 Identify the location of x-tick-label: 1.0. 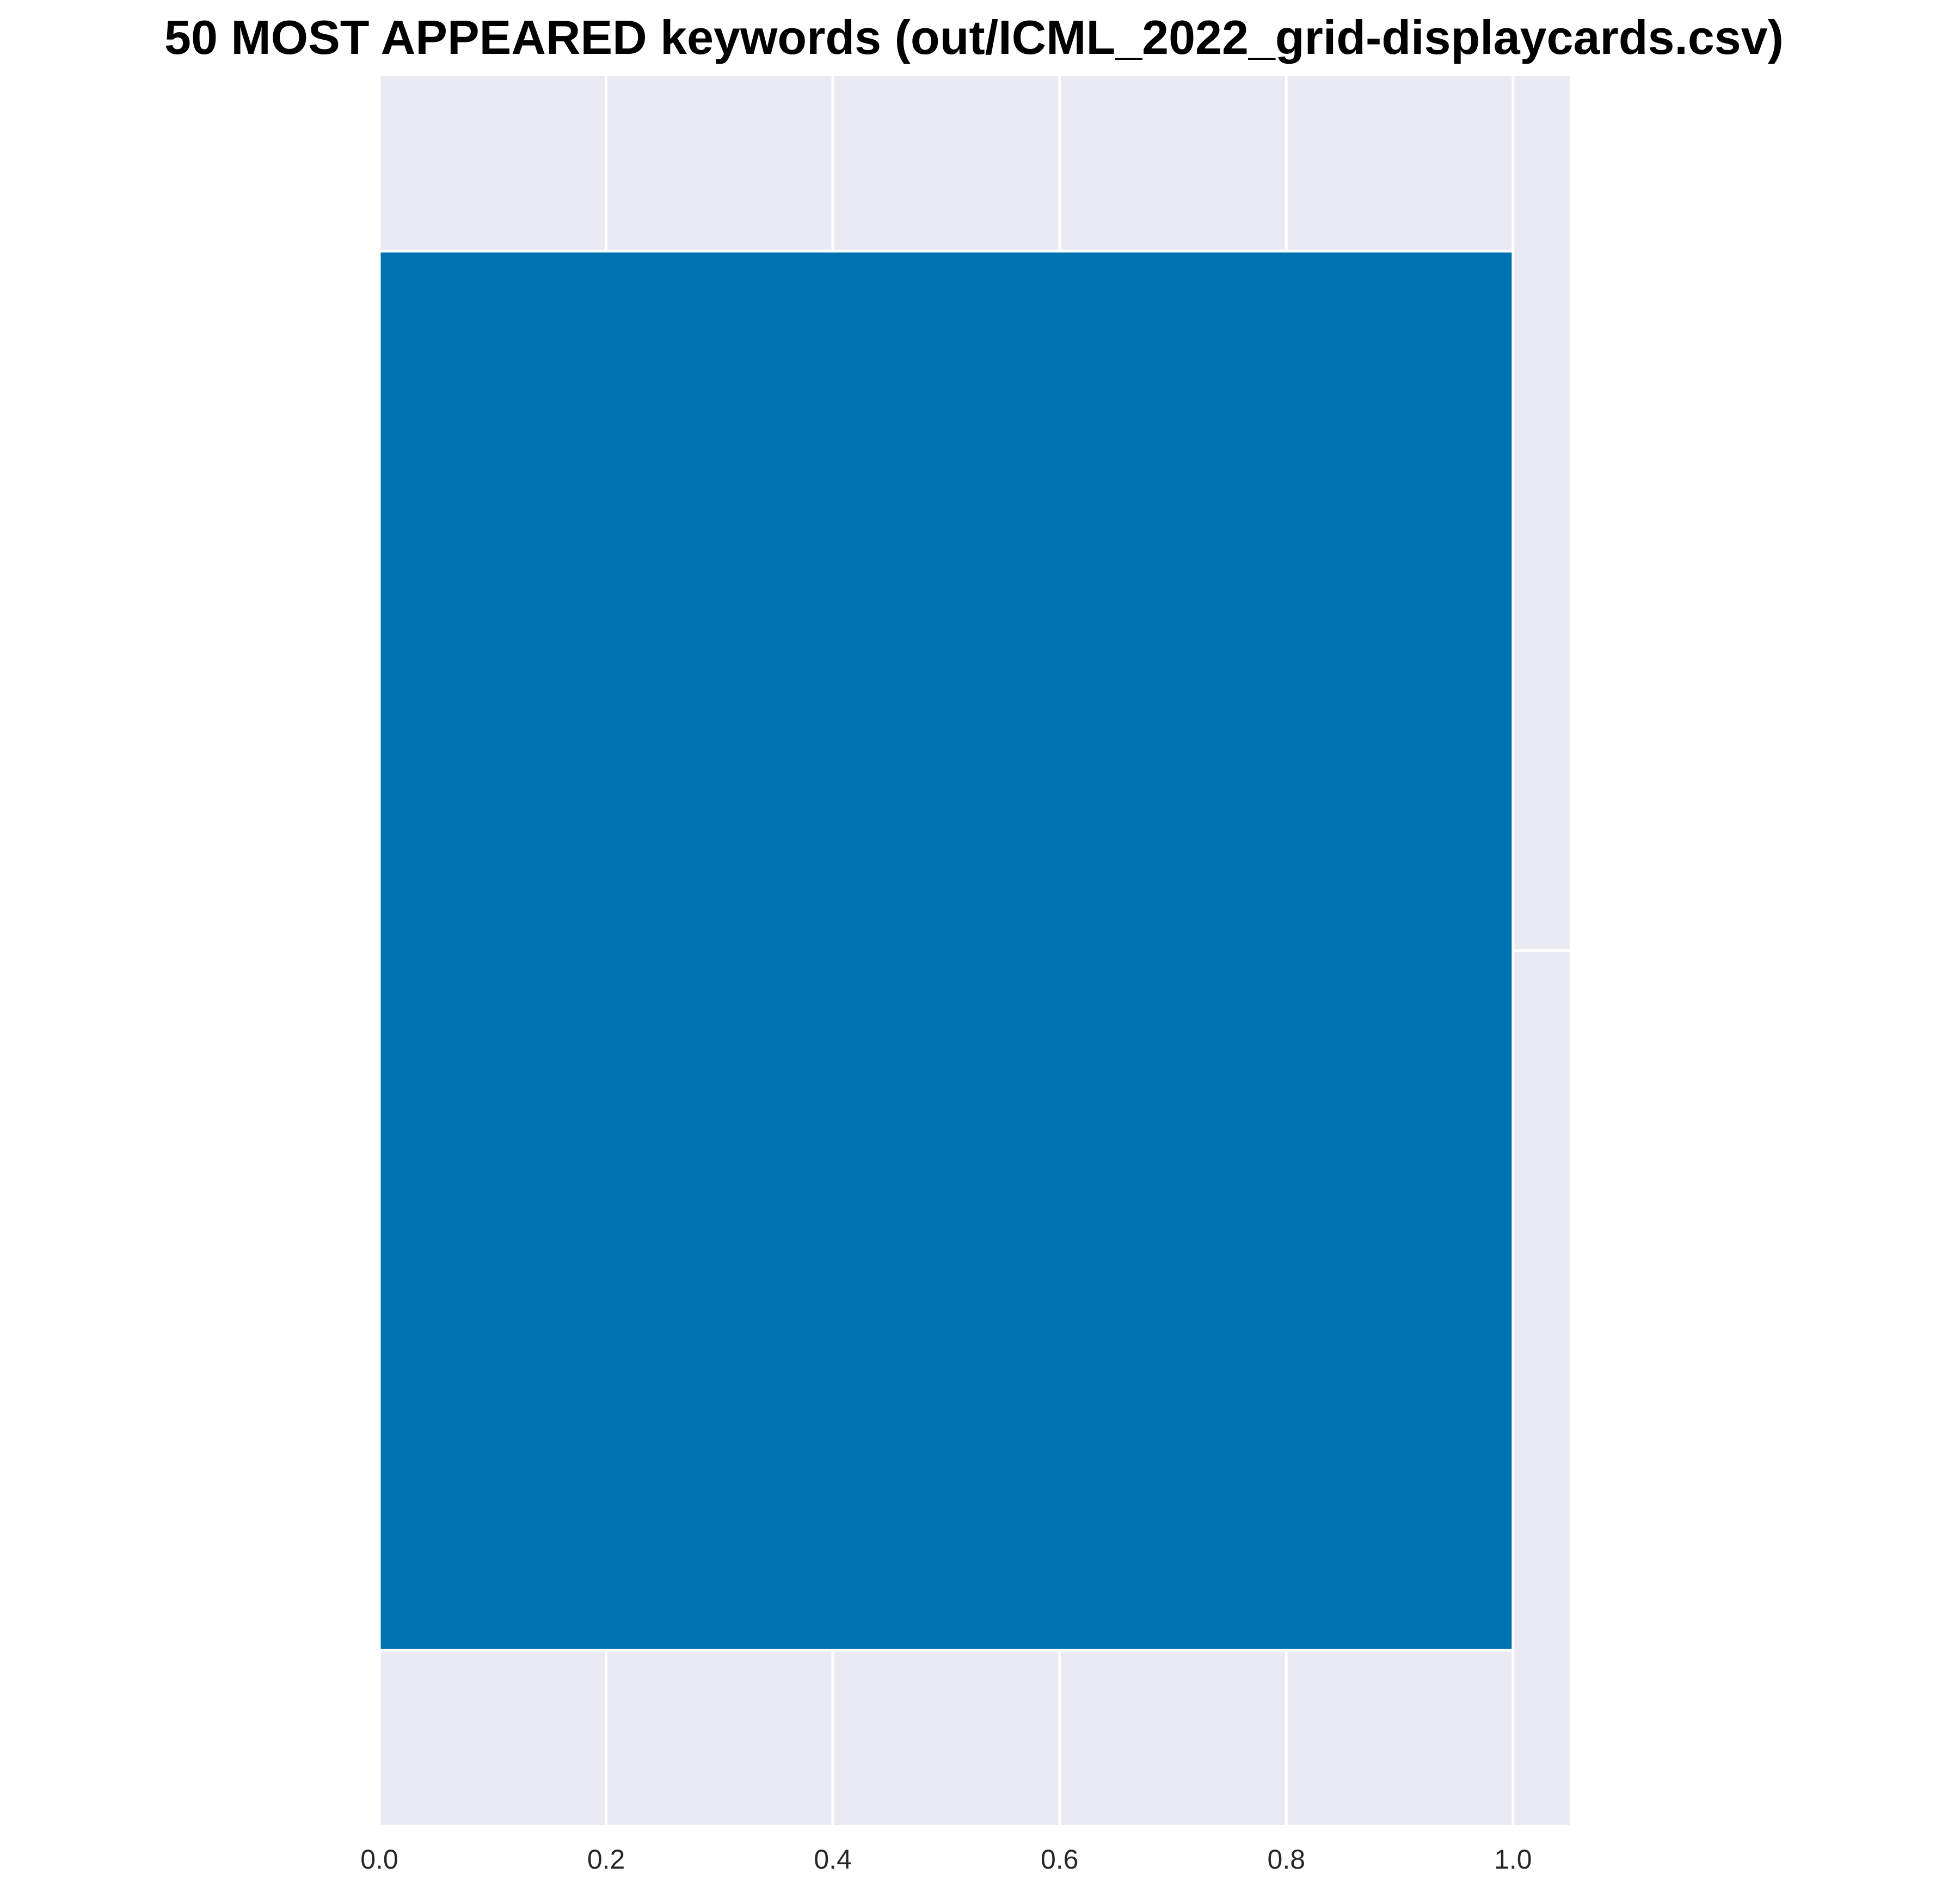
(1513, 1859).